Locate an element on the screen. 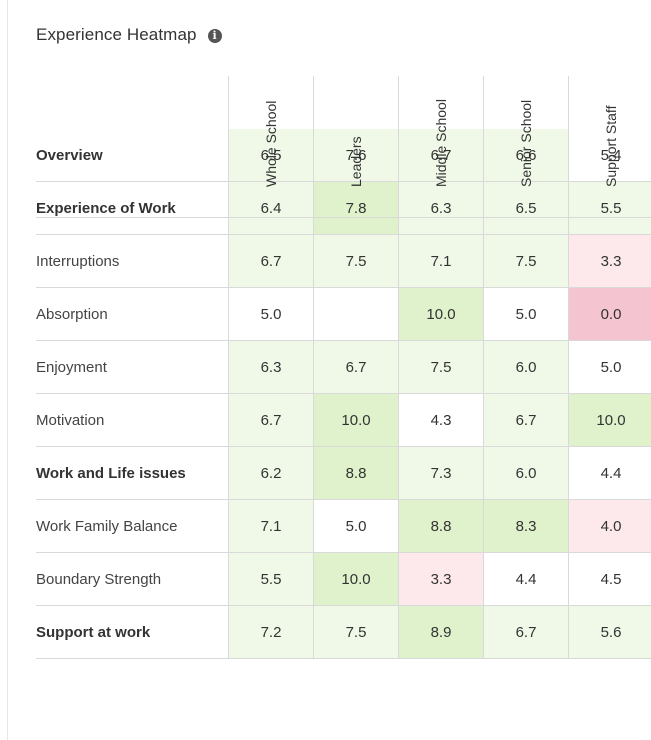 This screenshot has height=740, width=651. heatmap-cell: 4.5 is located at coordinates (609, 579).